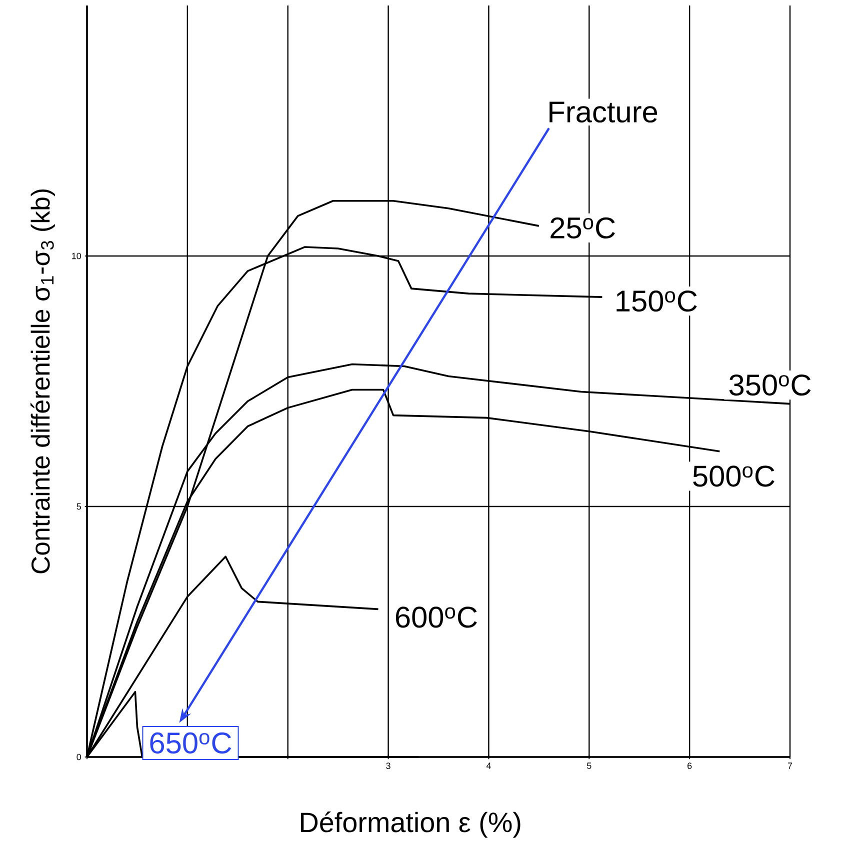 Image resolution: width=865 pixels, height=845 pixels. What do you see at coordinates (770, 385) in the screenshot?
I see `series-label: 350$^{o}$C` at bounding box center [770, 385].